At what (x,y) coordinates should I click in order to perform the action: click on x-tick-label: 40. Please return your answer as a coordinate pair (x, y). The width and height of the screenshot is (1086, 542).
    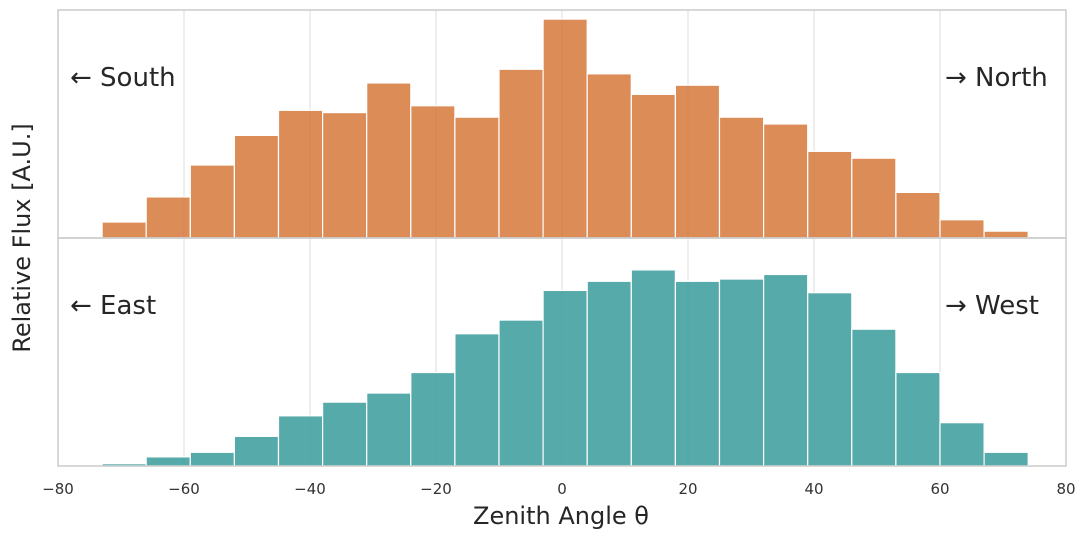
    Looking at the image, I should click on (813, 489).